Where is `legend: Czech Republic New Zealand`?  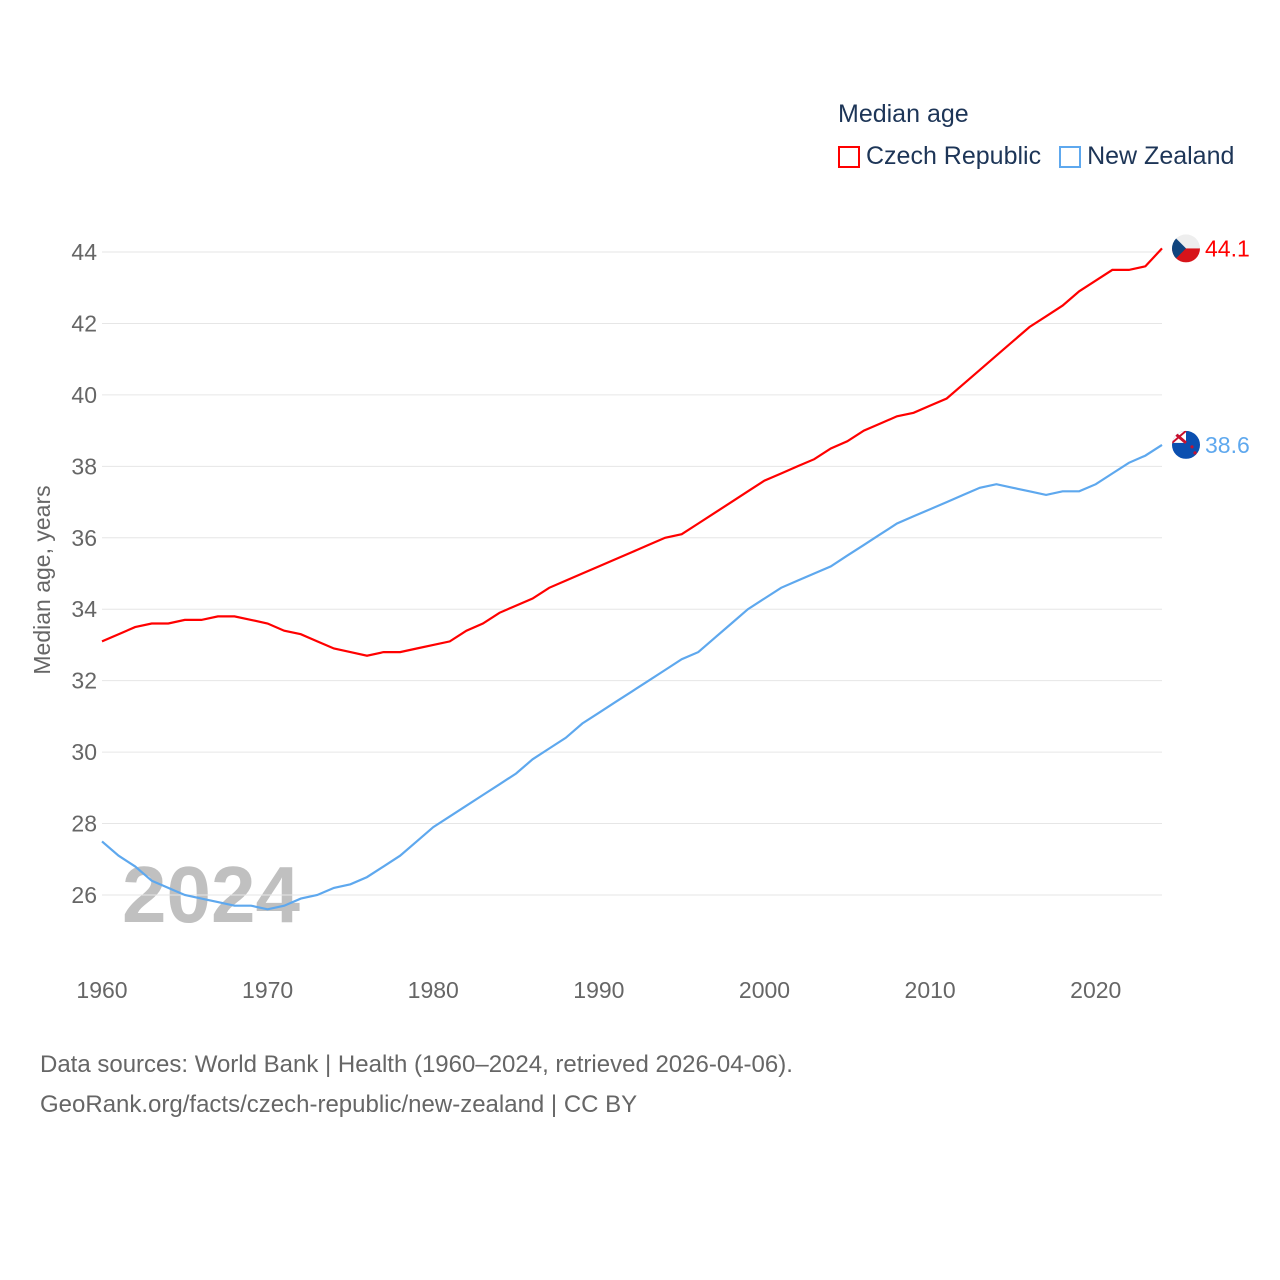
legend: Czech Republic New Zealand is located at coordinates (1036, 156).